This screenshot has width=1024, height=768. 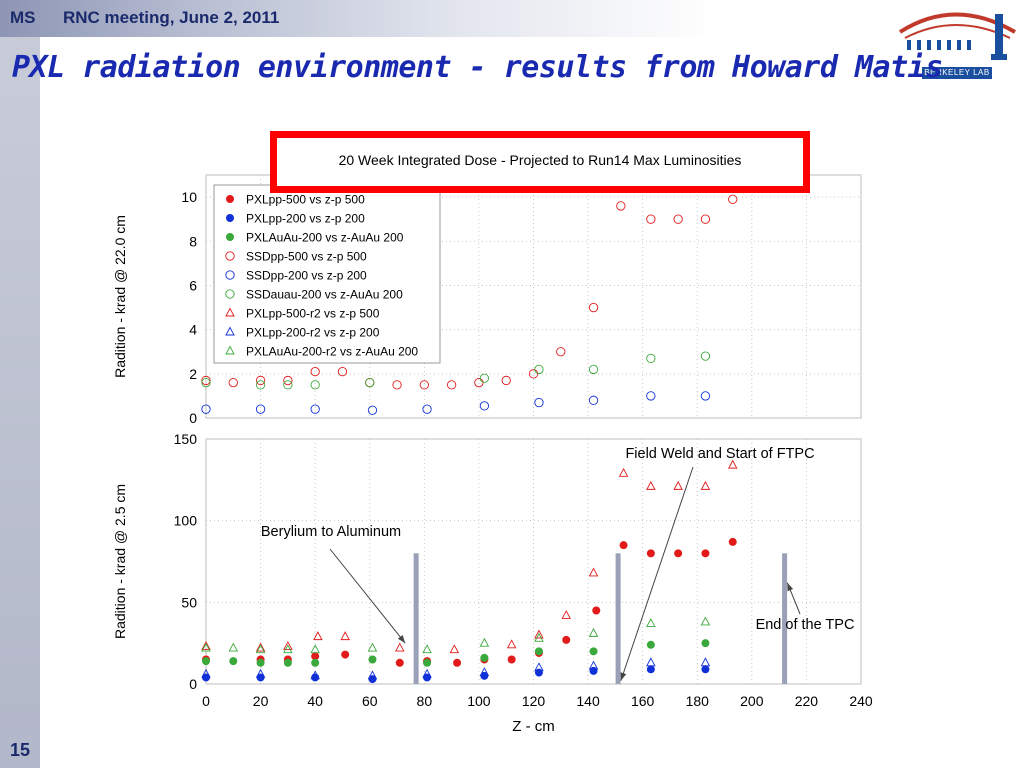 What do you see at coordinates (305, 200) in the screenshot?
I see `legend-label: PXLpp-500 vs z-p 500` at bounding box center [305, 200].